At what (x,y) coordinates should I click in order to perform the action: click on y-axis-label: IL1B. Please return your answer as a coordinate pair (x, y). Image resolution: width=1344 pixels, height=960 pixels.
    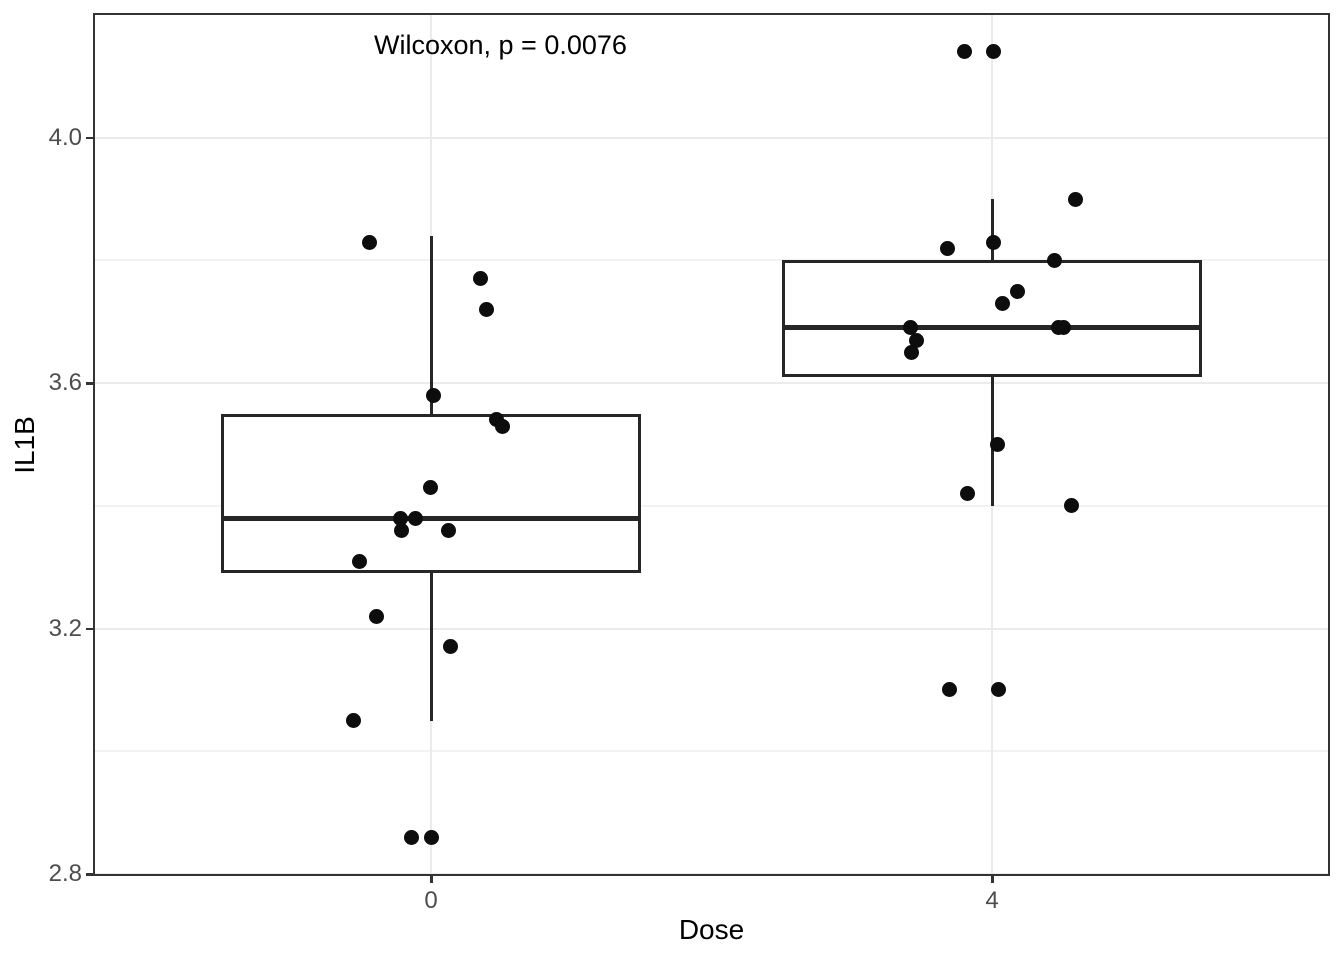
    Looking at the image, I should click on (24, 445).